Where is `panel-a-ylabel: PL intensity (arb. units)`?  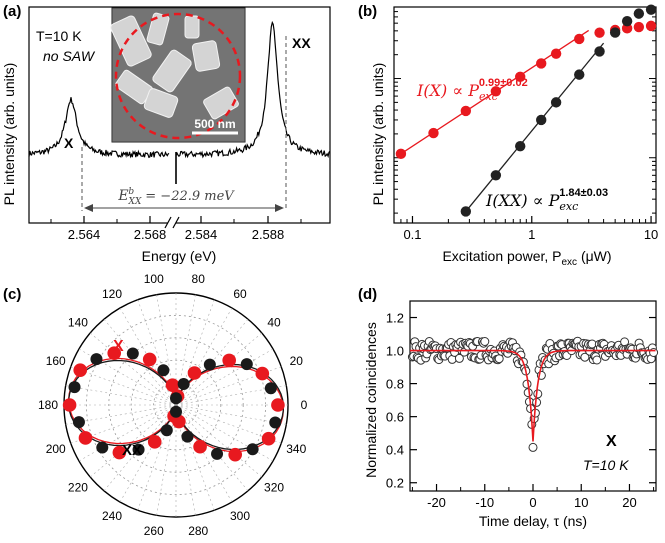
panel-a-ylabel: PL intensity (arb. units) is located at coordinates (9, 134).